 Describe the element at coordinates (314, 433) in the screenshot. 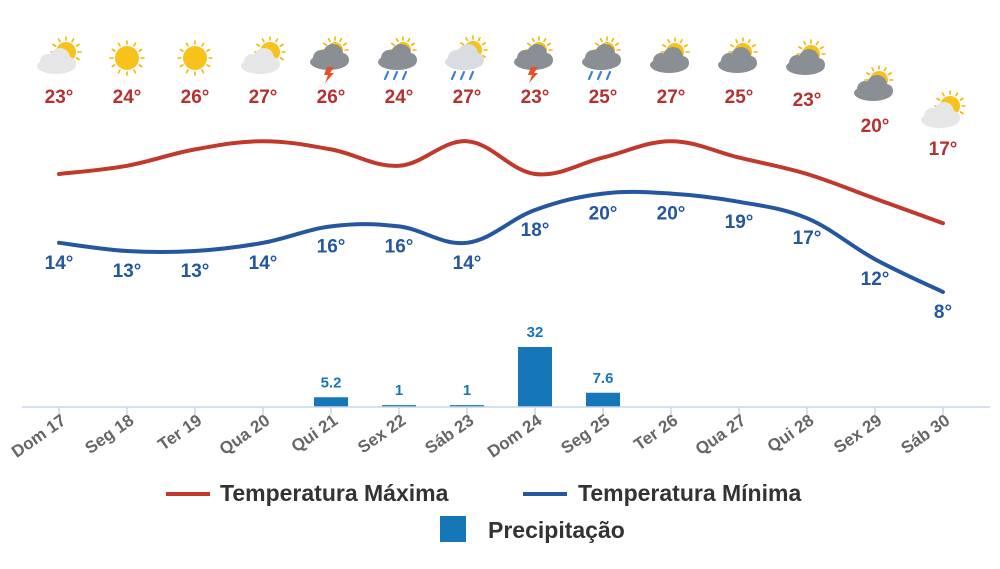

I see `x-tick-label: Qui 21` at that location.